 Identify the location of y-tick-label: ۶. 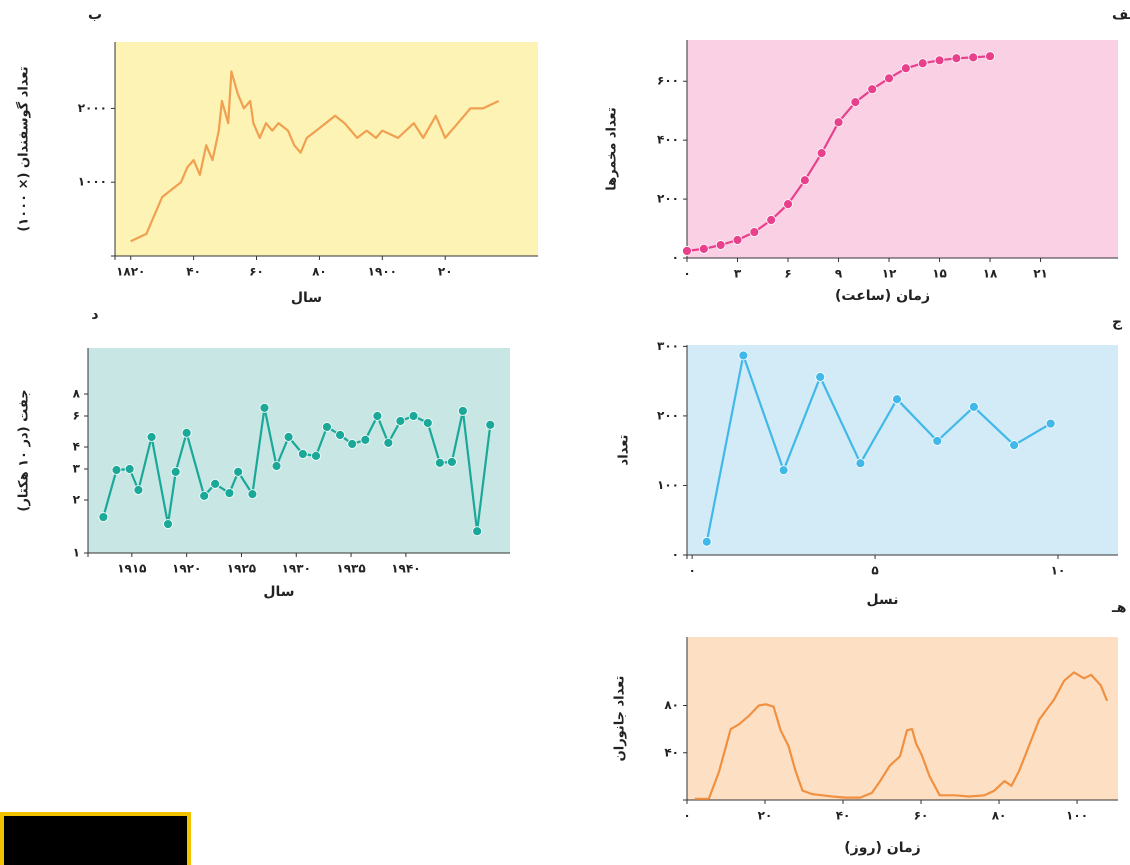
(76, 415).